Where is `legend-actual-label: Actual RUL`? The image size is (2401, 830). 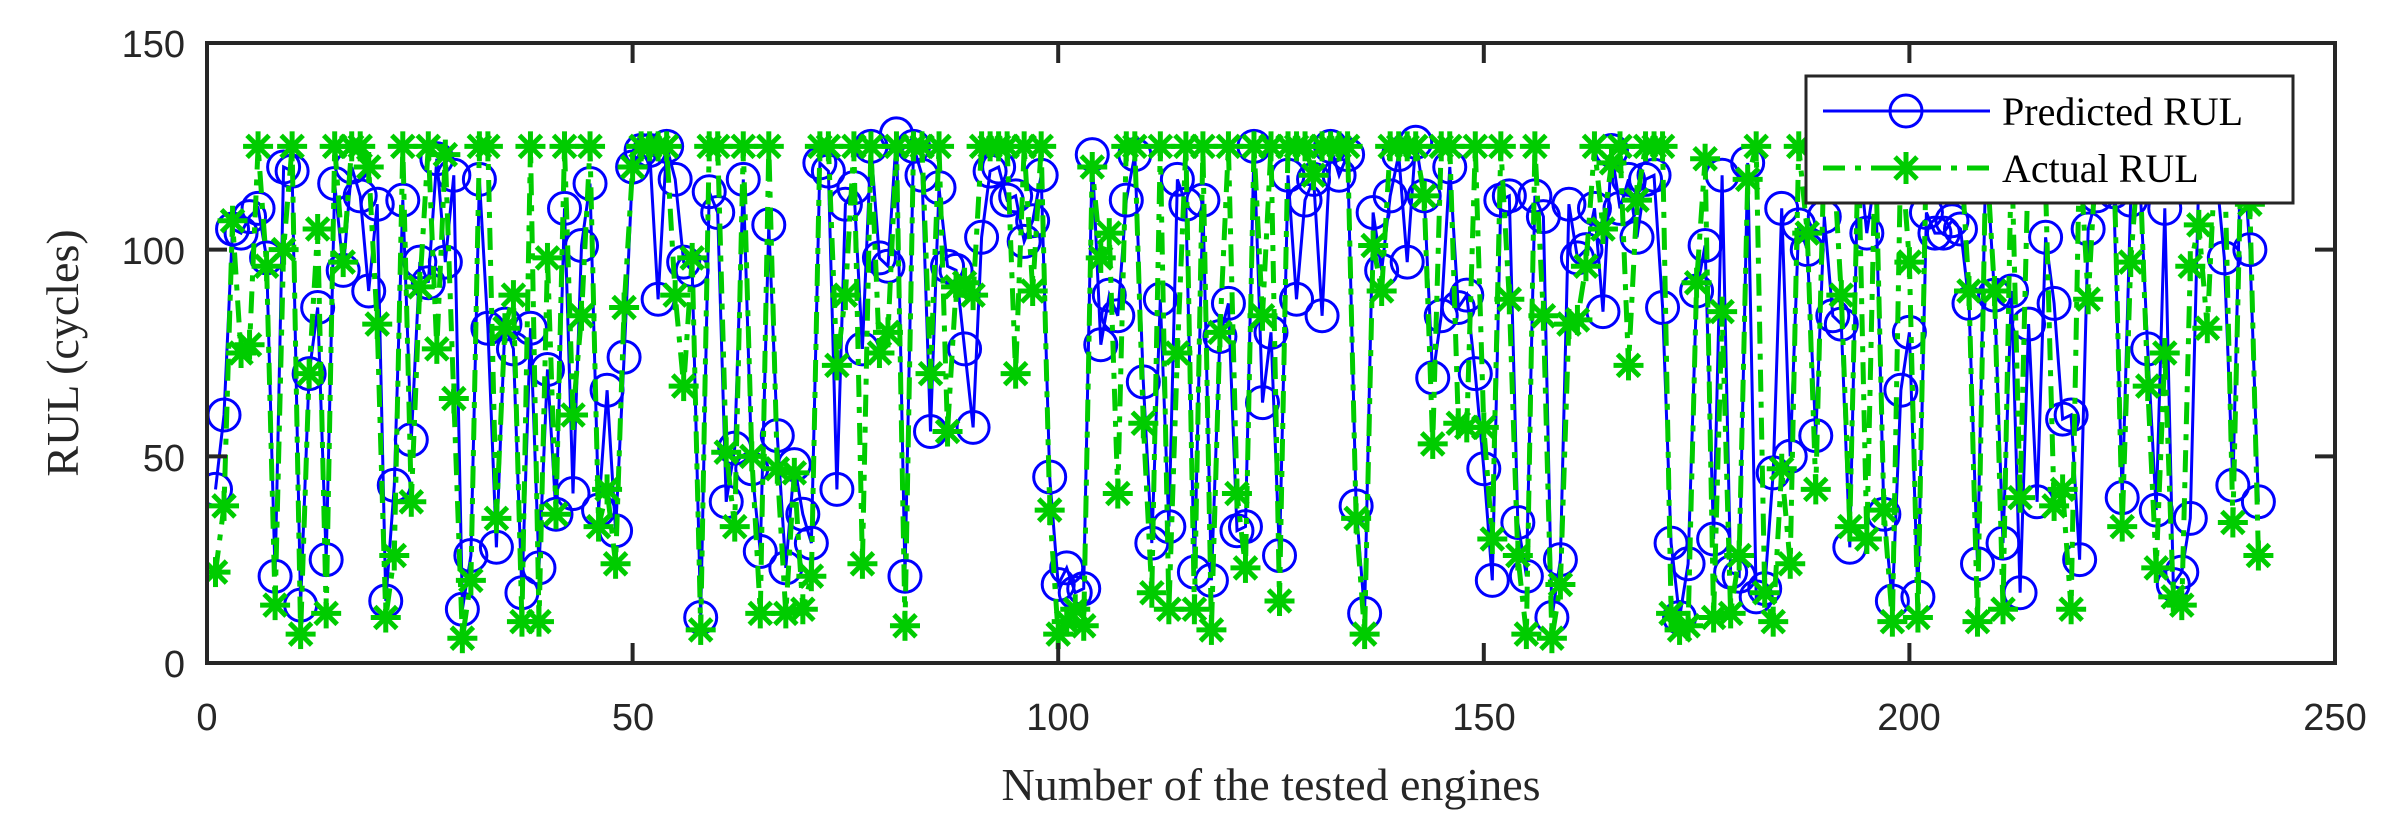 legend-actual-label: Actual RUL is located at coordinates (2100, 168).